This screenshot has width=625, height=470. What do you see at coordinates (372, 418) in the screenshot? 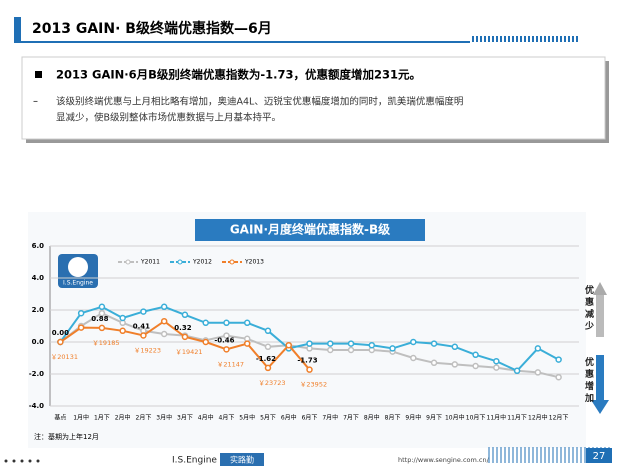
I see `x-tick-label: 8月中` at bounding box center [372, 418].